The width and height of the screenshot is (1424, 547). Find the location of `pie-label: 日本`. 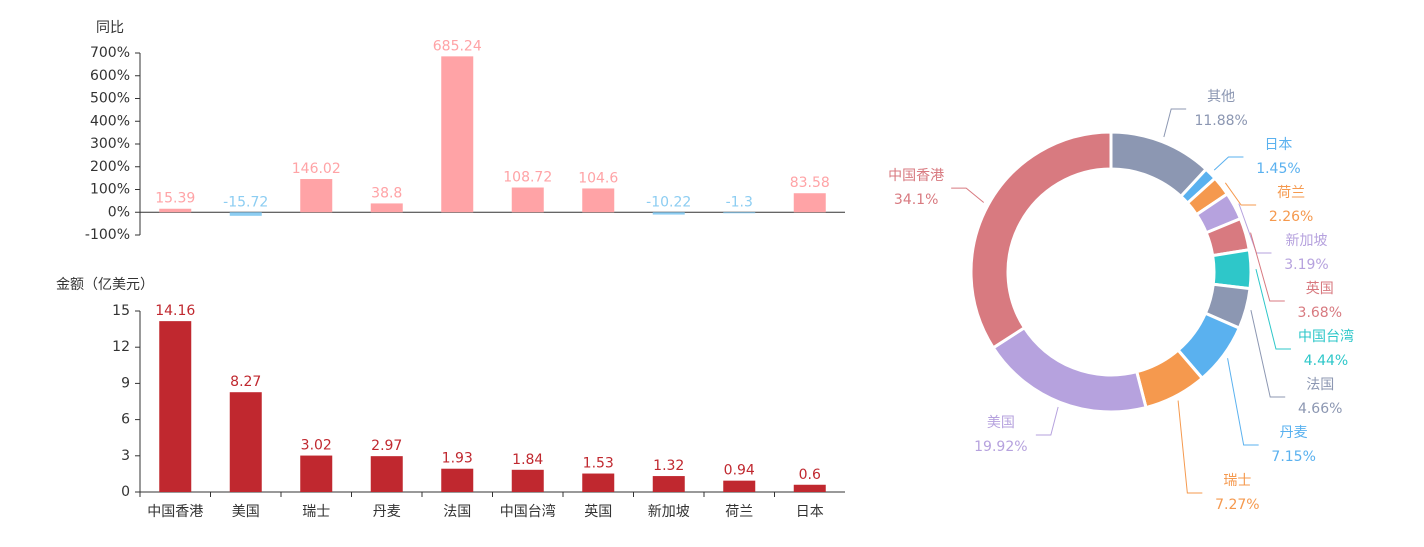

pie-label: 日本 is located at coordinates (1278, 145).